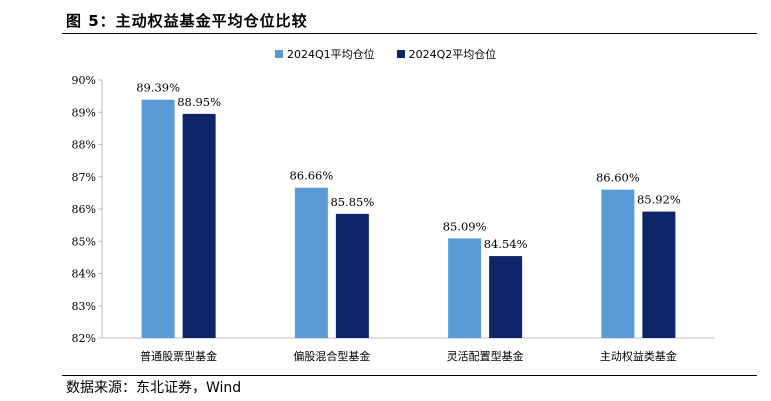 The height and width of the screenshot is (401, 771). I want to click on legend-label-q2: 2024Q2平均仓位, so click(452, 54).